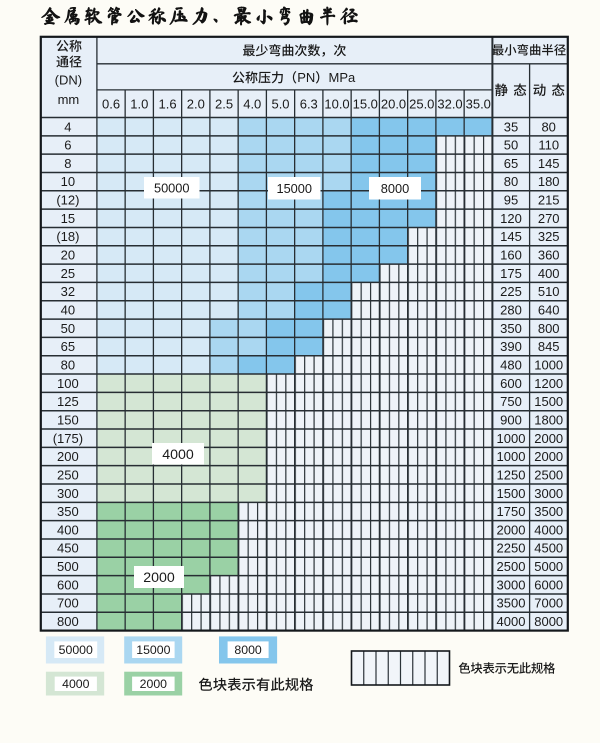  Describe the element at coordinates (68, 603) in the screenshot. I see `svg-text: 700` at that location.